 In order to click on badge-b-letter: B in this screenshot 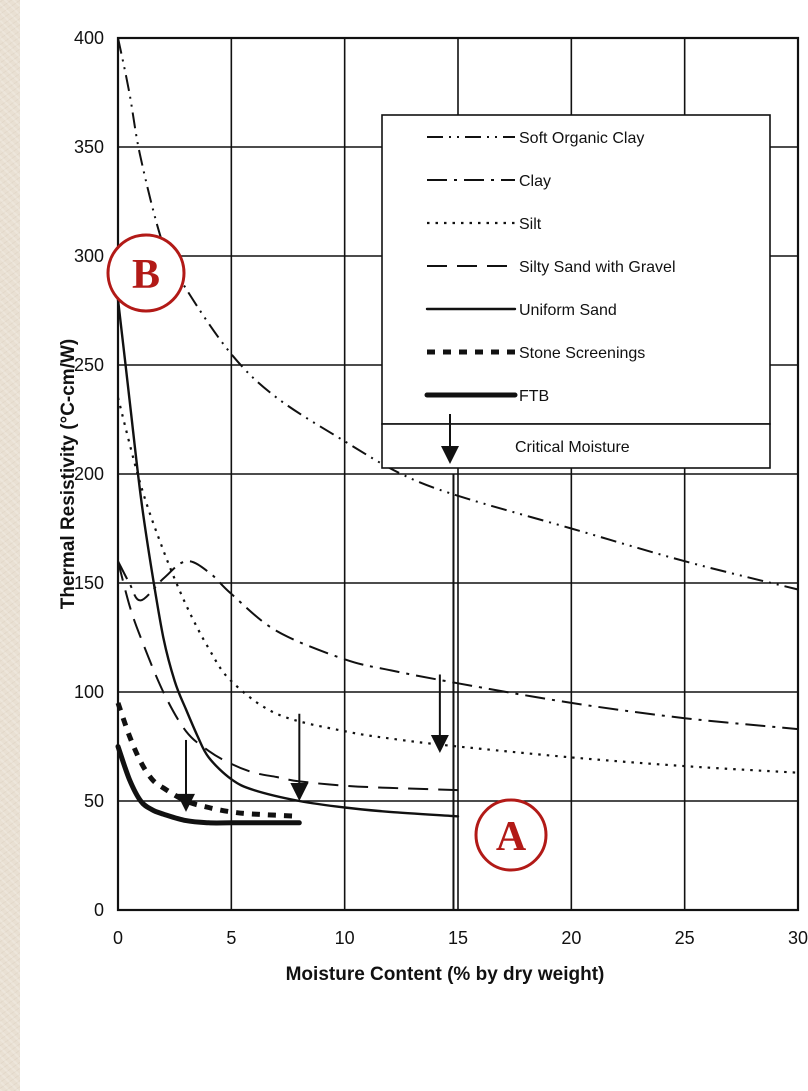, I will do `click(146, 275)`.